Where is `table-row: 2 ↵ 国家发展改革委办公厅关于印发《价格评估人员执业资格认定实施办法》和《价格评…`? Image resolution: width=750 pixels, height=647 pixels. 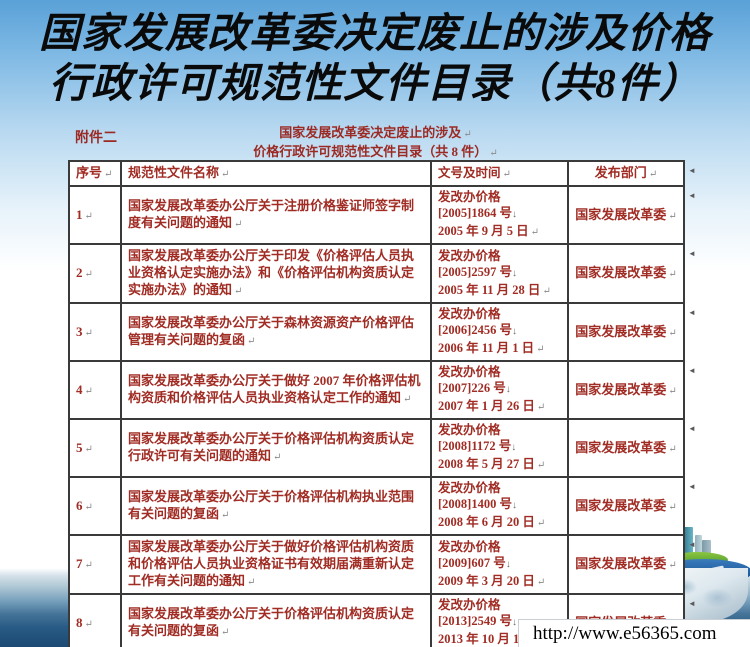
table-row: 2 ↵ 国家发展改革委办公厅关于印发《价格评估人员执业资格认定实施办法》和《价格评… is located at coordinates (385, 273).